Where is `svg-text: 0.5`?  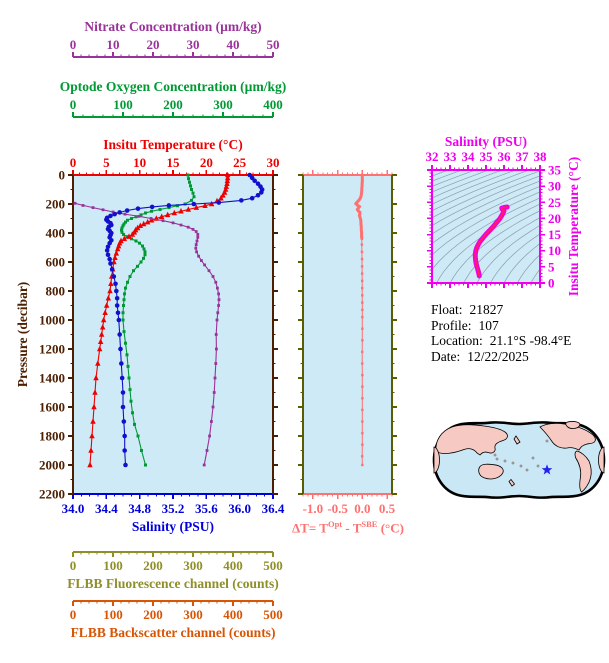 svg-text: 0.5 is located at coordinates (387, 508).